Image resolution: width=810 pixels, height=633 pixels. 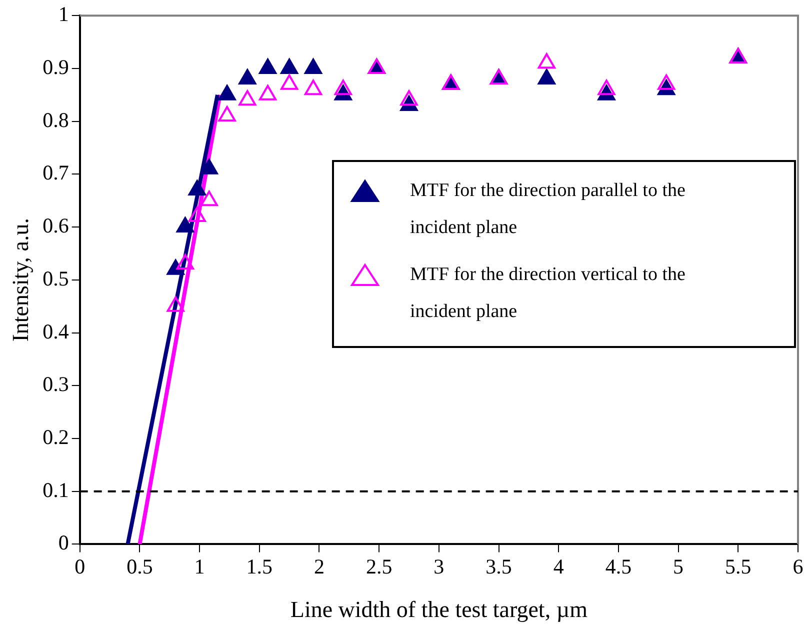 What do you see at coordinates (548, 209) in the screenshot?
I see `legend-label: MTF for the direction parallel to the incident plane` at bounding box center [548, 209].